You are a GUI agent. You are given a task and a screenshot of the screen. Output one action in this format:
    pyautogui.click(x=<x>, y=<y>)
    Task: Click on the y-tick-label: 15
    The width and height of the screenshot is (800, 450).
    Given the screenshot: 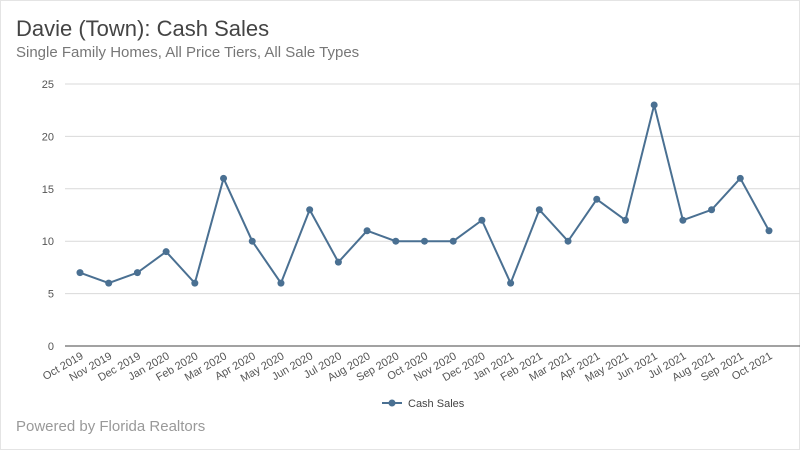 What is the action you would take?
    pyautogui.click(x=48, y=190)
    